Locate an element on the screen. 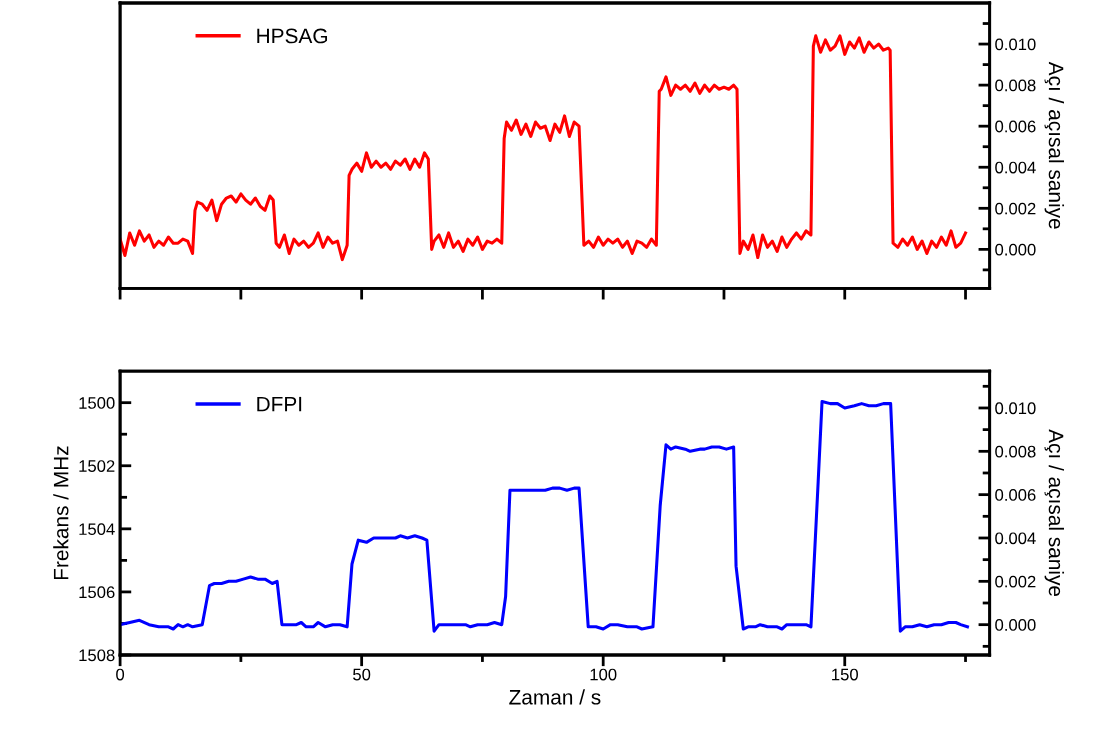  y-tick-label: 1506 is located at coordinates (97, 592).